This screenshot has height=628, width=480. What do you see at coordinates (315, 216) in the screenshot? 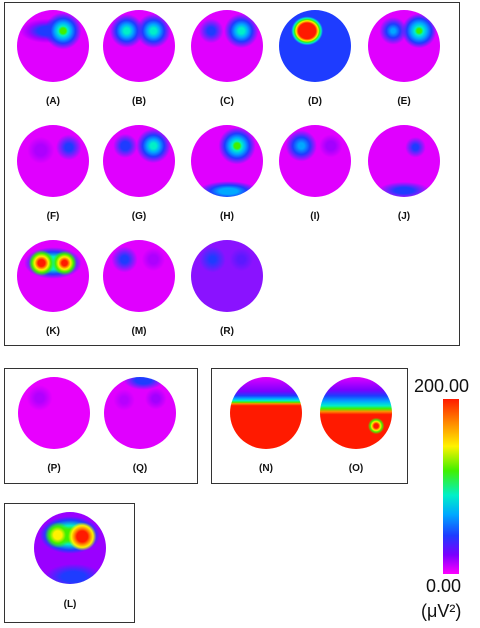
I see `map-label-I: (I)` at bounding box center [315, 216].